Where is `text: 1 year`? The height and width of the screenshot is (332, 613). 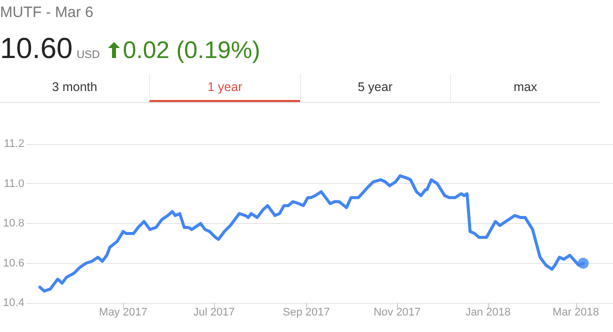
text: 1 year is located at coordinates (224, 88).